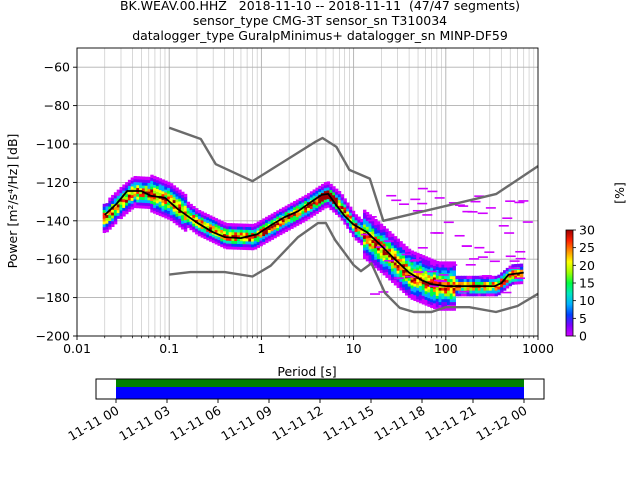 The height and width of the screenshot is (480, 640). What do you see at coordinates (587, 283) in the screenshot?
I see `colorbar-tick-label: 15` at bounding box center [587, 283].